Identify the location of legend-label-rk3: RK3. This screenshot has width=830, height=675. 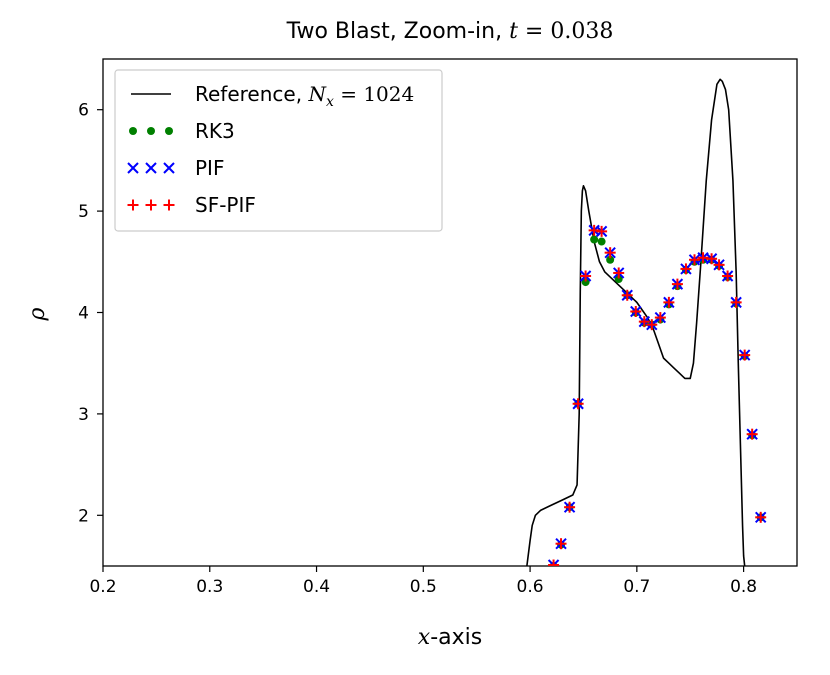
(215, 131).